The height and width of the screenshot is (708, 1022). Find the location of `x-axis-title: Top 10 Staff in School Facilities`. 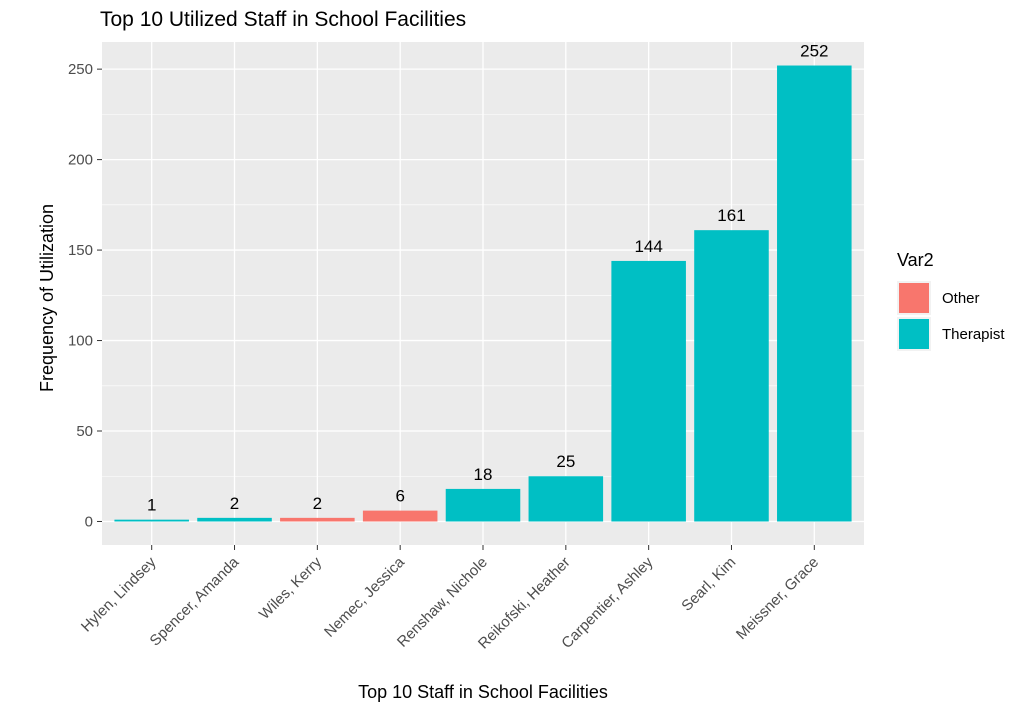

x-axis-title: Top 10 Staff in School Facilities is located at coordinates (483, 692).